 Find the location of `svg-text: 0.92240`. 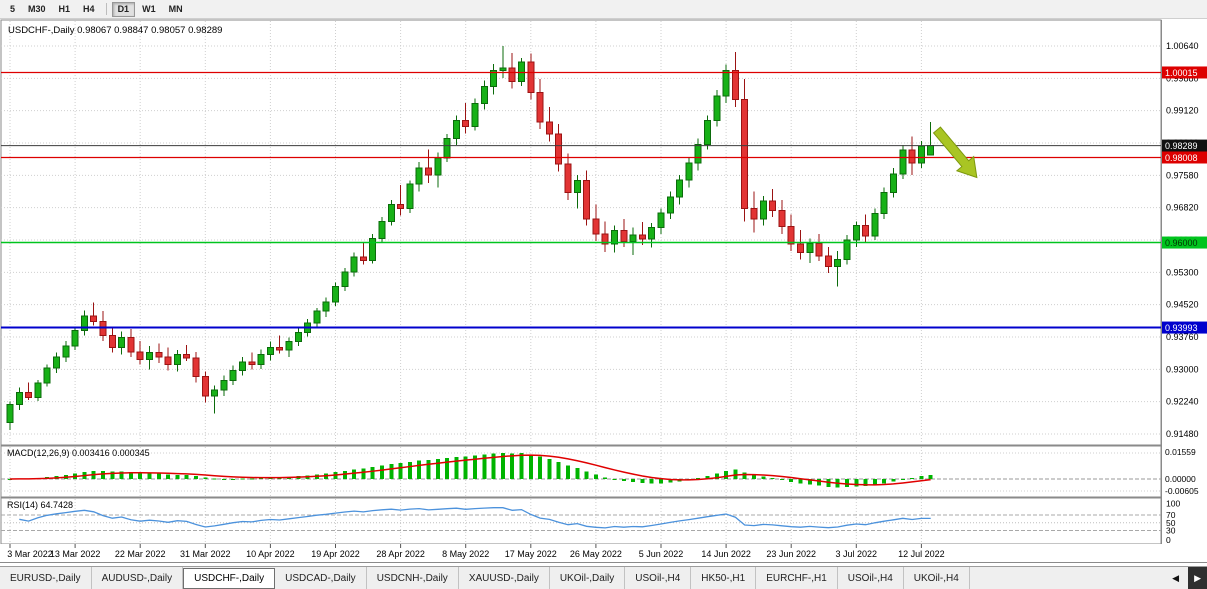

svg-text: 0.92240 is located at coordinates (1182, 402).